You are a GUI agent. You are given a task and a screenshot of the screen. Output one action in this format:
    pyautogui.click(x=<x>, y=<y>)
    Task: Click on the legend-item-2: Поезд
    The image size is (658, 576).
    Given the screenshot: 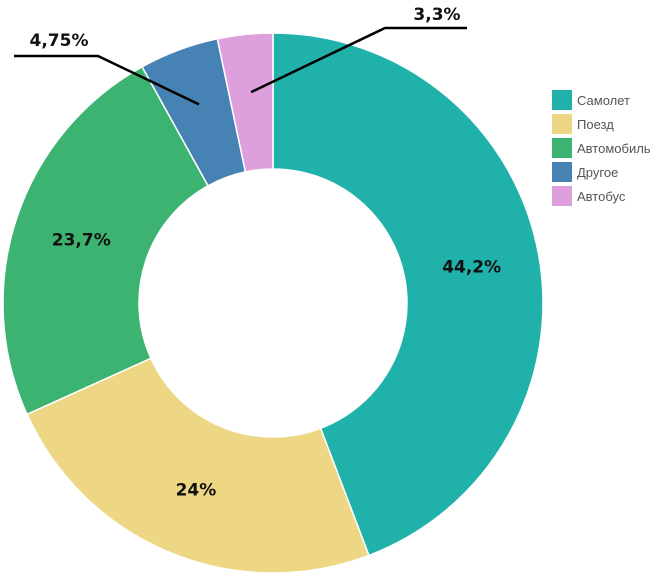 What is the action you would take?
    pyautogui.click(x=601, y=124)
    